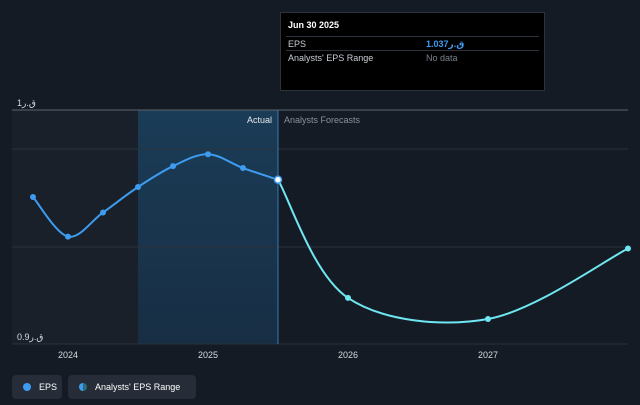 This screenshot has height=405, width=640. I want to click on x-tick-label: 2027, so click(488, 355).